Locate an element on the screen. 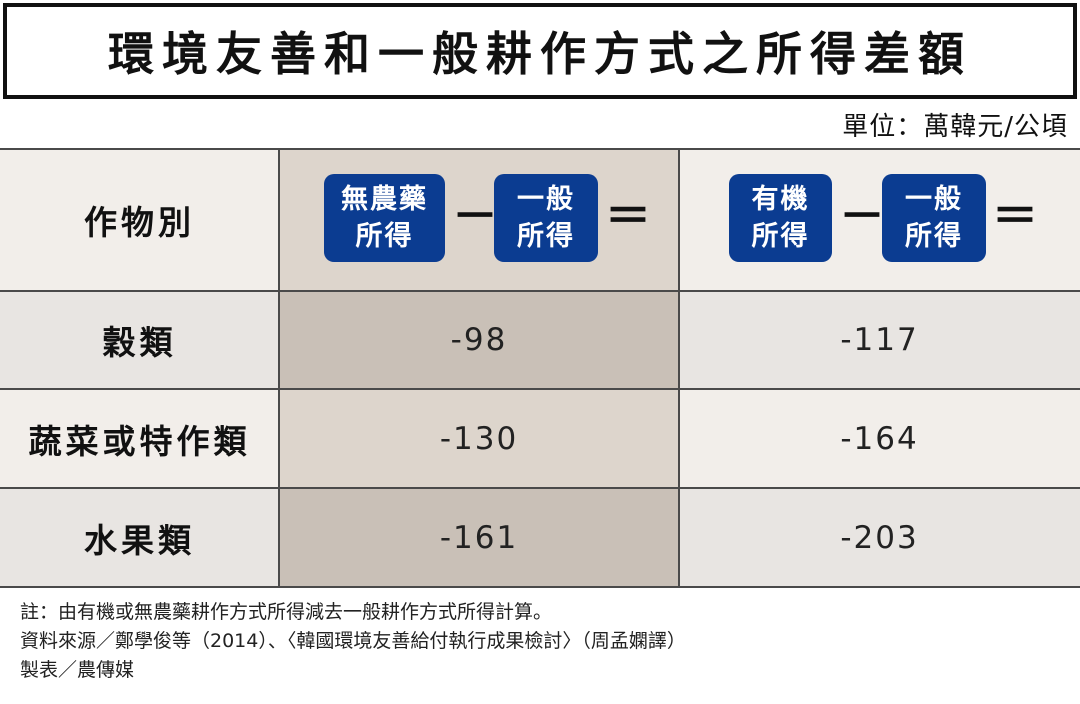 The width and height of the screenshot is (1080, 704). table-cell-organic: -117 is located at coordinates (879, 340).